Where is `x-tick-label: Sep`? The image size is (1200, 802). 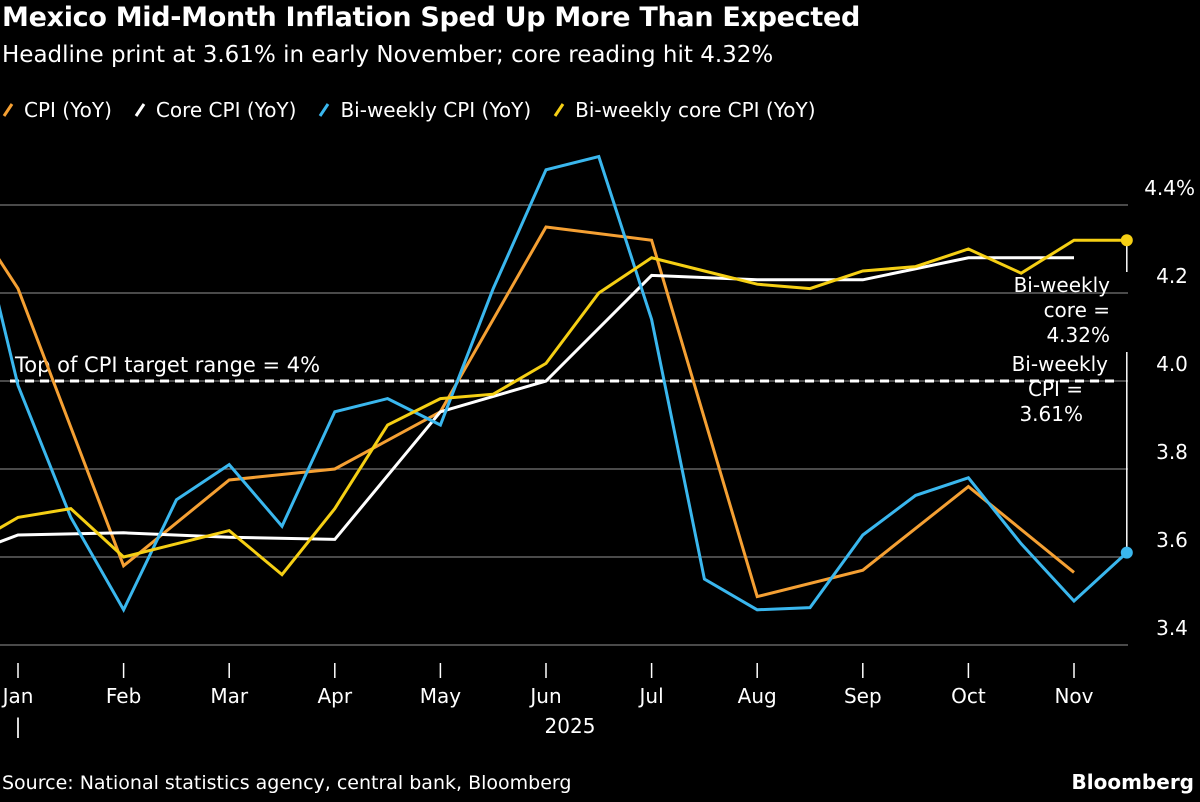 x-tick-label: Sep is located at coordinates (863, 696).